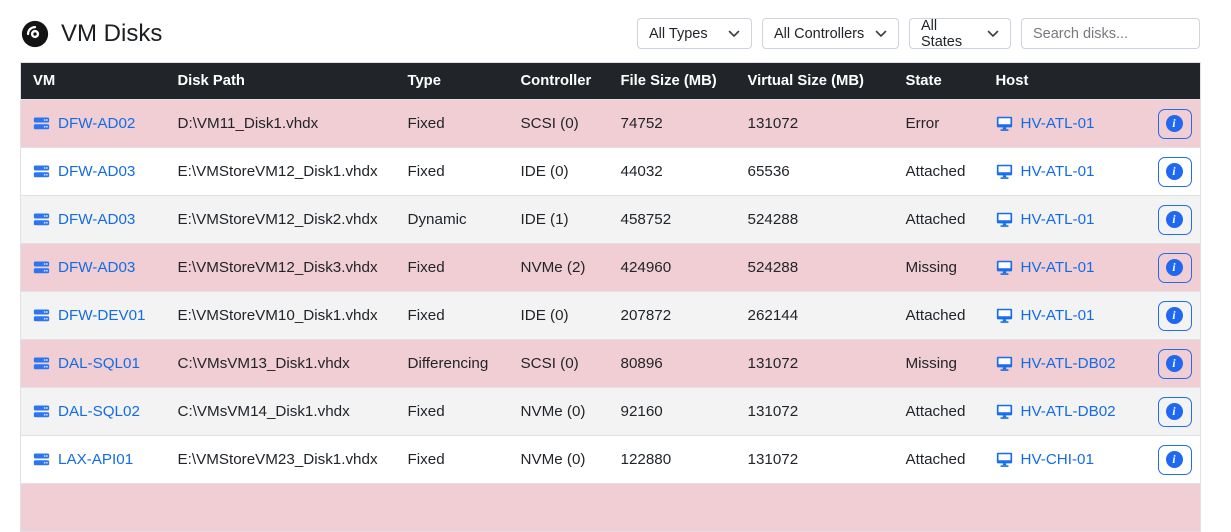 The height and width of the screenshot is (532, 1231). I want to click on file-size-cell: 122880, so click(672, 459).